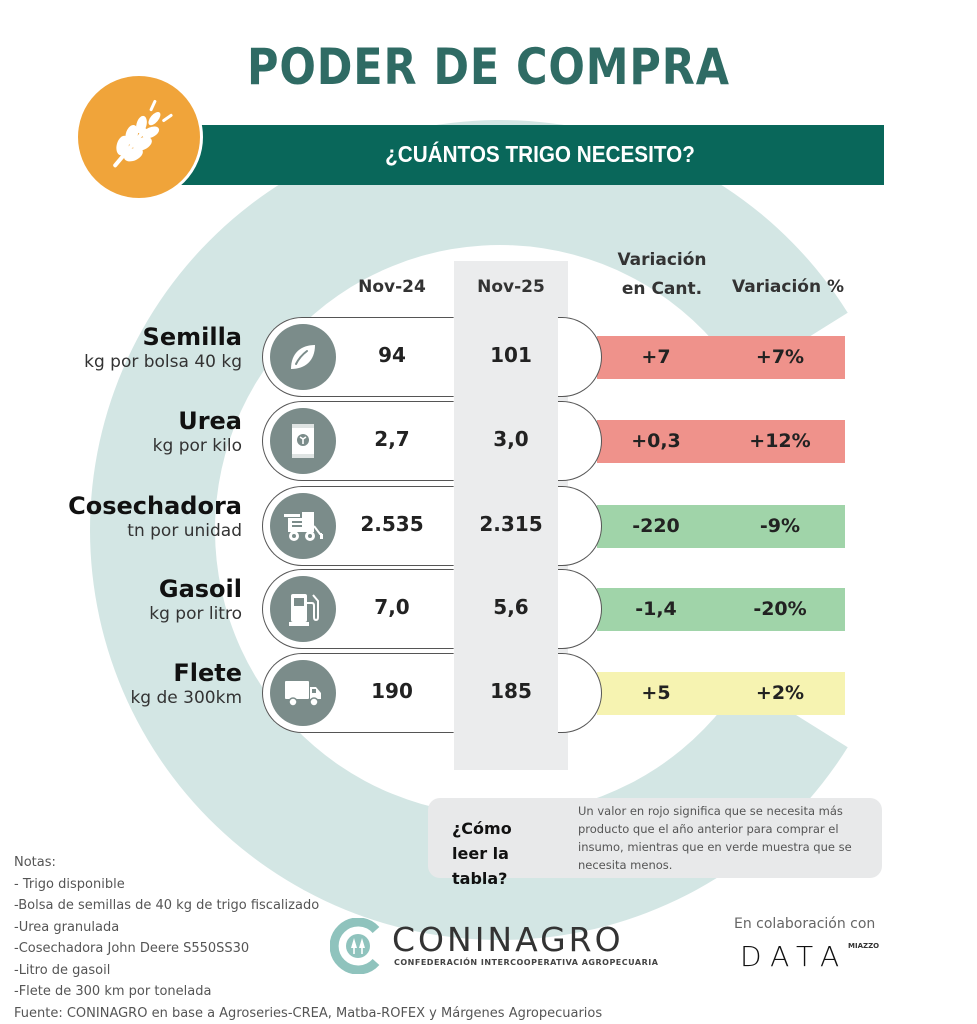 The height and width of the screenshot is (1024, 977). I want to click on column-header-nov25: Nov-25, so click(511, 287).